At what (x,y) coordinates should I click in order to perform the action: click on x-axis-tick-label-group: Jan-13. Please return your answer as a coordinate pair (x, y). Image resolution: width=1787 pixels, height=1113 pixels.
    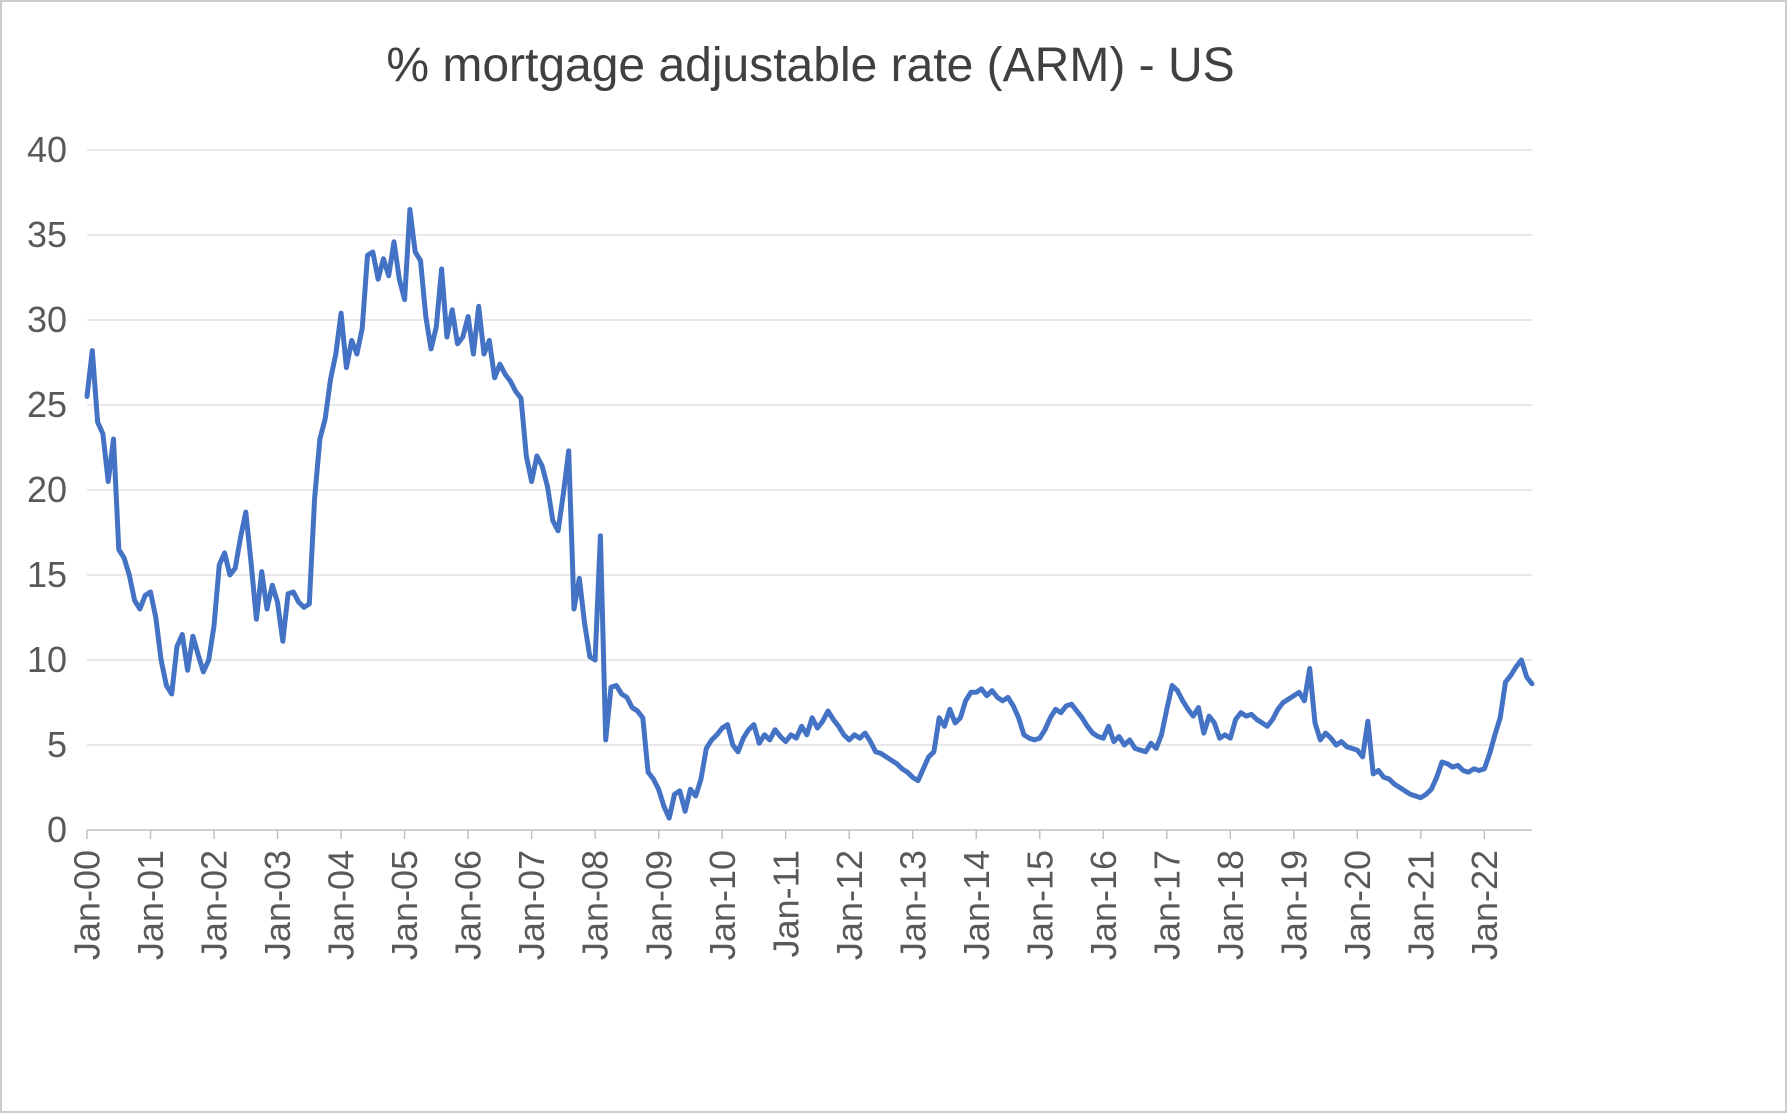
    Looking at the image, I should click on (912, 905).